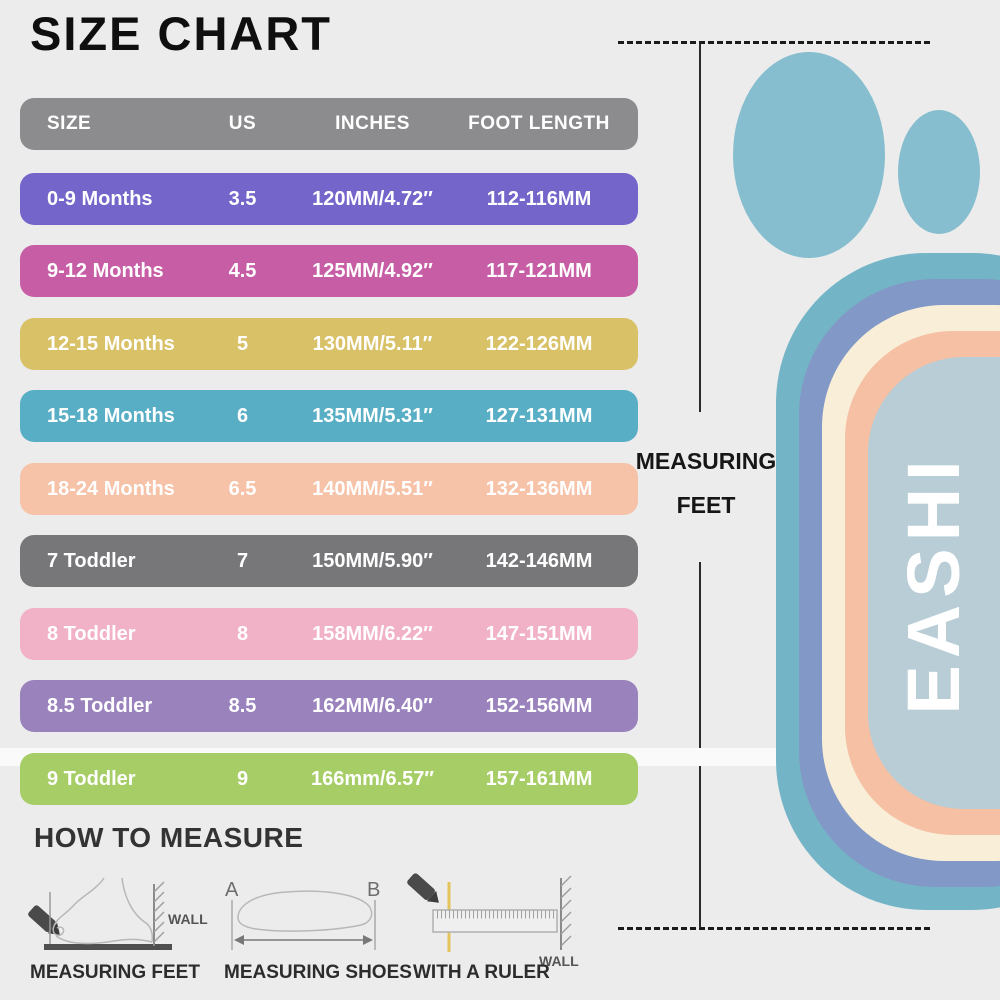 Image resolution: width=1000 pixels, height=1000 pixels. Describe the element at coordinates (372, 778) in the screenshot. I see `row-inches: 166mm/6.57″` at that location.